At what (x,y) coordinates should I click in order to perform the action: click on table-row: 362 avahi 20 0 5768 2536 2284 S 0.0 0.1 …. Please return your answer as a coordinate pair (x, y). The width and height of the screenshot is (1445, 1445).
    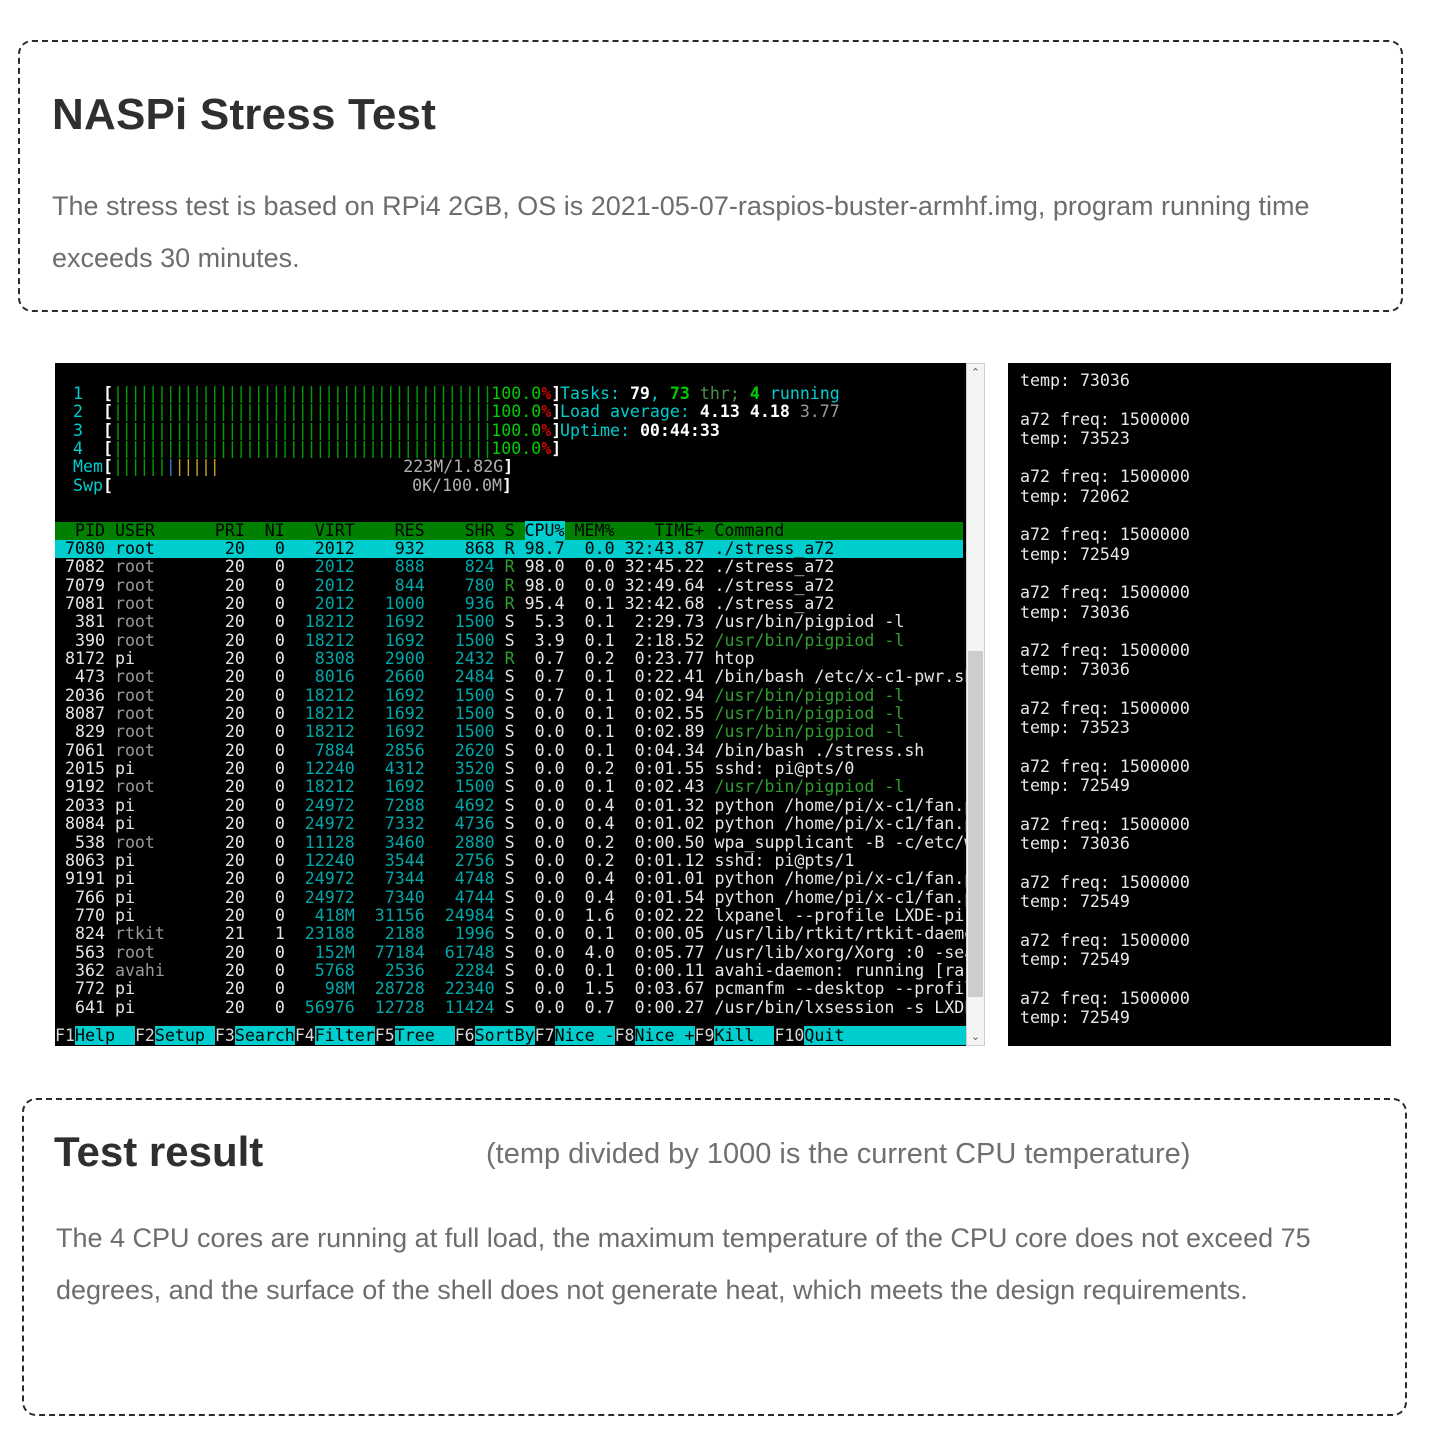
    Looking at the image, I should click on (520, 970).